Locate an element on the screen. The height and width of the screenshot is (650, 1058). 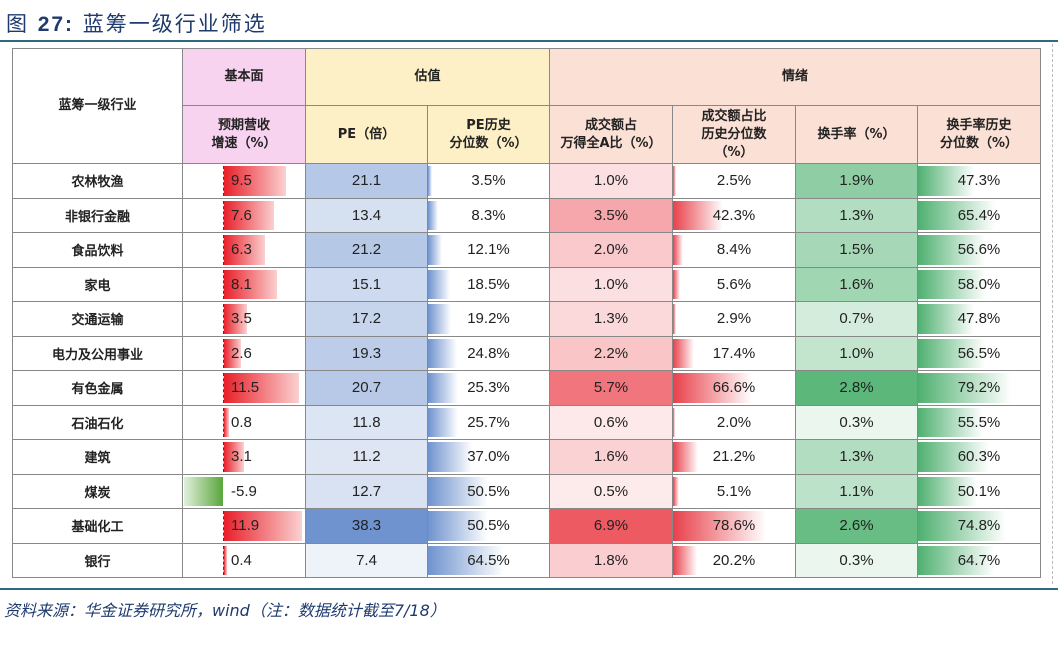
table-row: 食品饮料 6.3 21.2 12.1% 2.0% 8.4% 1.5% 56.6% is located at coordinates (526, 250).